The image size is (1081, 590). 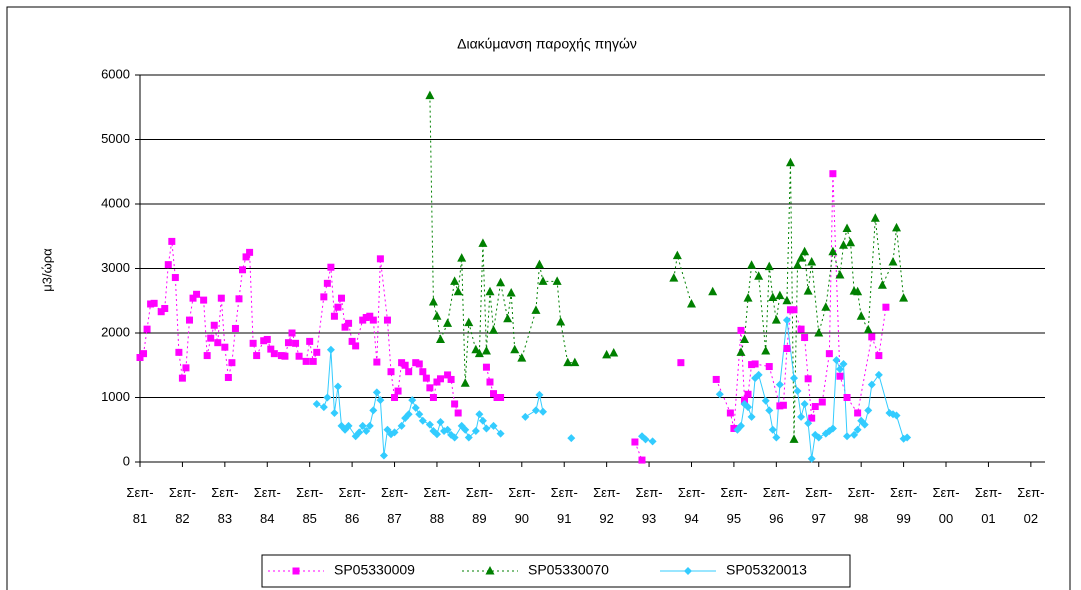 I want to click on x-tick-label: Σεπ-84, so click(x=267, y=505).